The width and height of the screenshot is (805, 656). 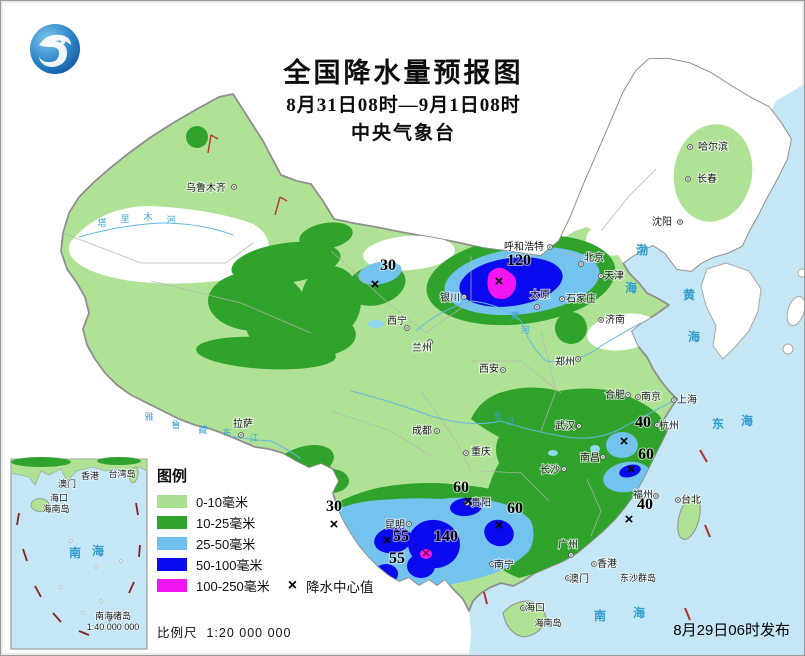 I want to click on inset-label: 南海诸岛, so click(x=113, y=615).